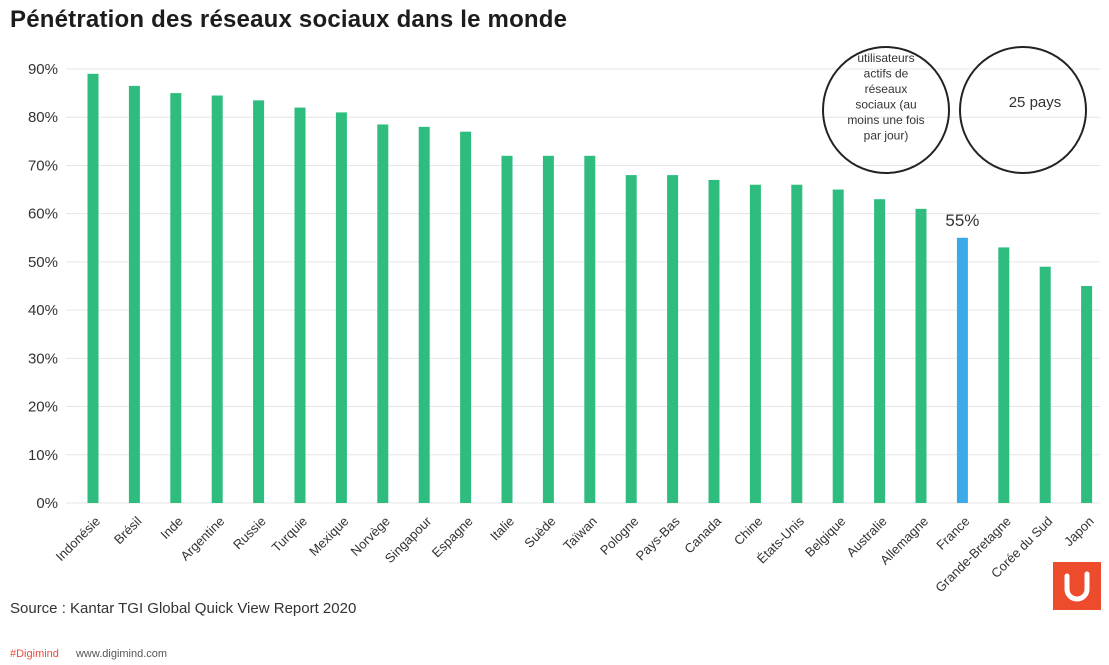  What do you see at coordinates (43, 310) in the screenshot?
I see `y-tick-label: 40%` at bounding box center [43, 310].